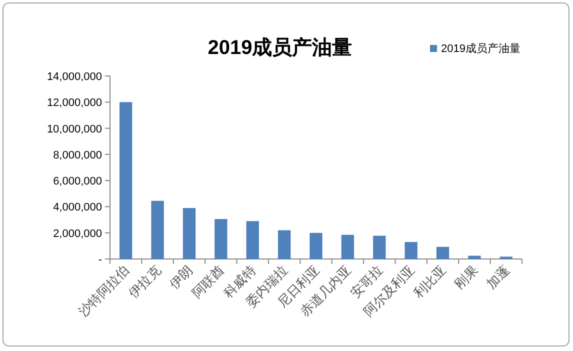 The height and width of the screenshot is (351, 573). I want to click on y-tick-label: 14,000,000, so click(74, 77).